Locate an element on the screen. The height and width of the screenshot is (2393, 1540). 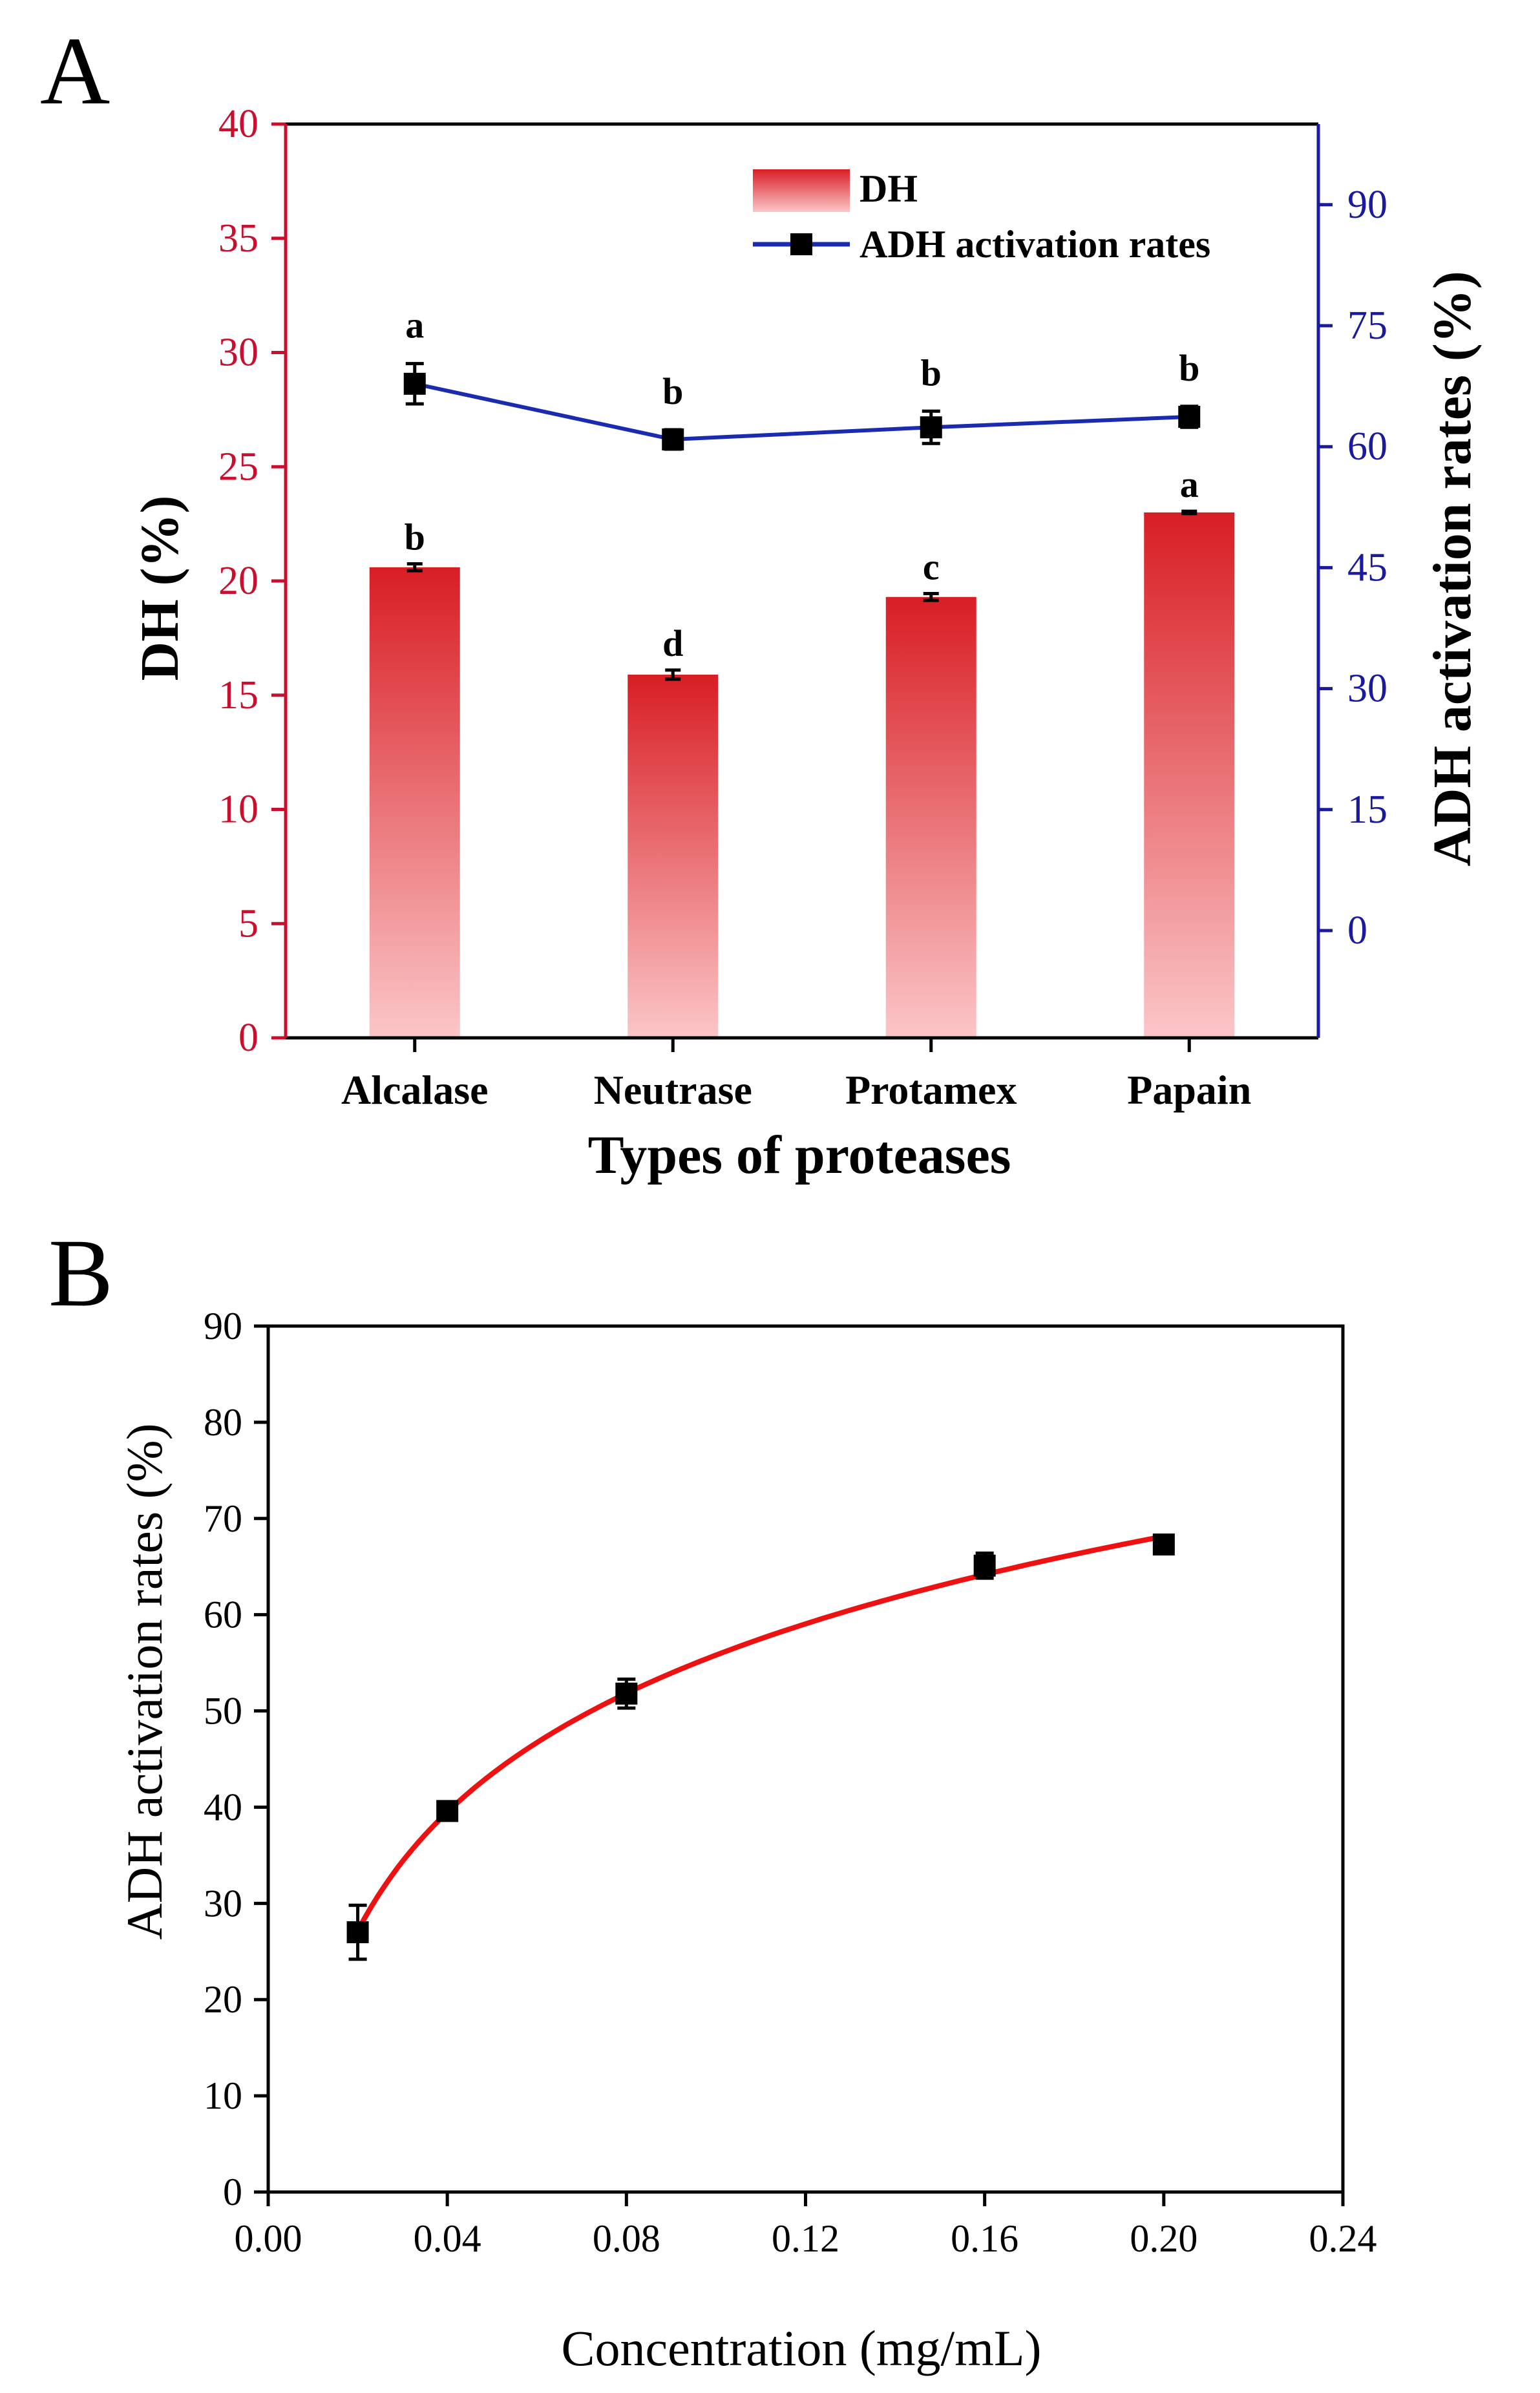
b-y-tick-label-40: 40 is located at coordinates (223, 1807).